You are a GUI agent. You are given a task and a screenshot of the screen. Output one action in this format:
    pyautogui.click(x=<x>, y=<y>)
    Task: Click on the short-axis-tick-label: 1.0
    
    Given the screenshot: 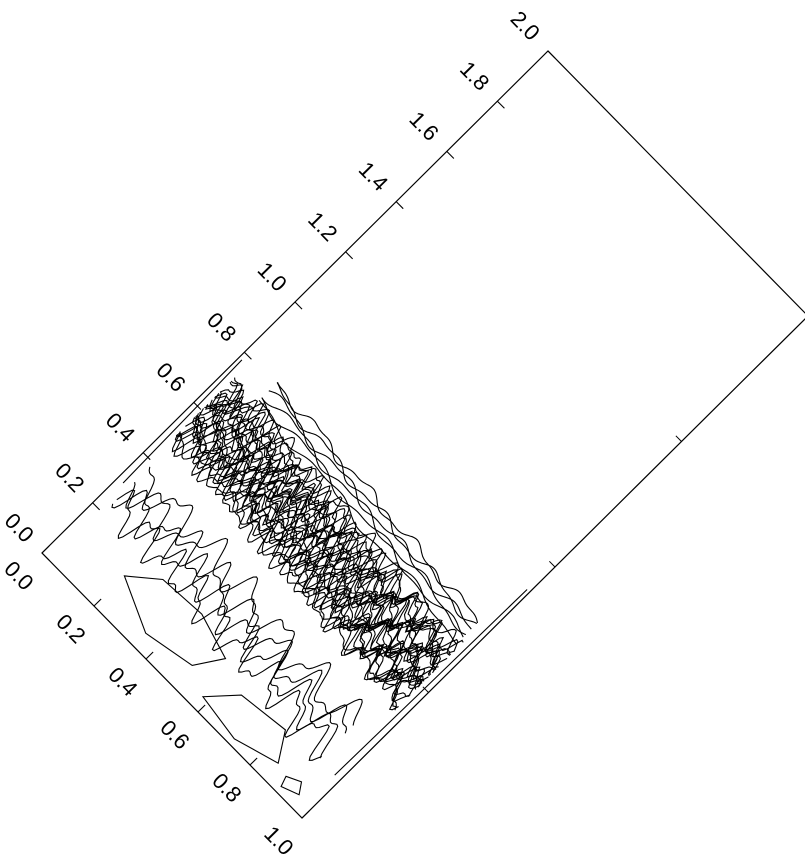 What is the action you would take?
    pyautogui.click(x=278, y=837)
    